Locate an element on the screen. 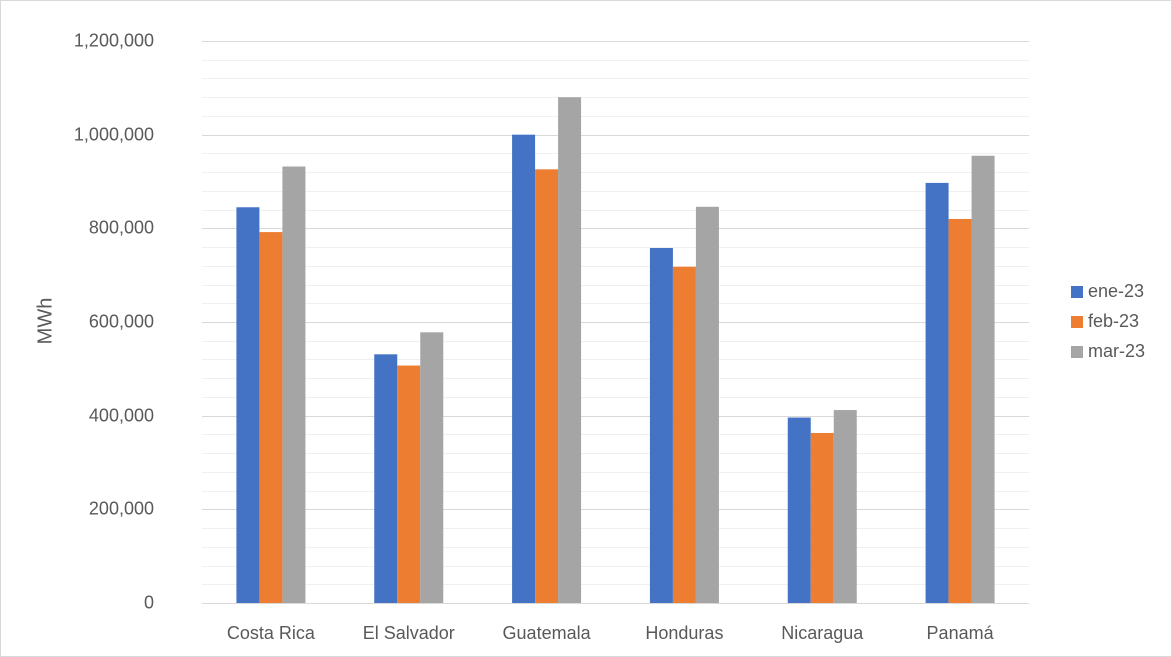 The width and height of the screenshot is (1172, 657). y-axis-title: MWh is located at coordinates (45, 321).